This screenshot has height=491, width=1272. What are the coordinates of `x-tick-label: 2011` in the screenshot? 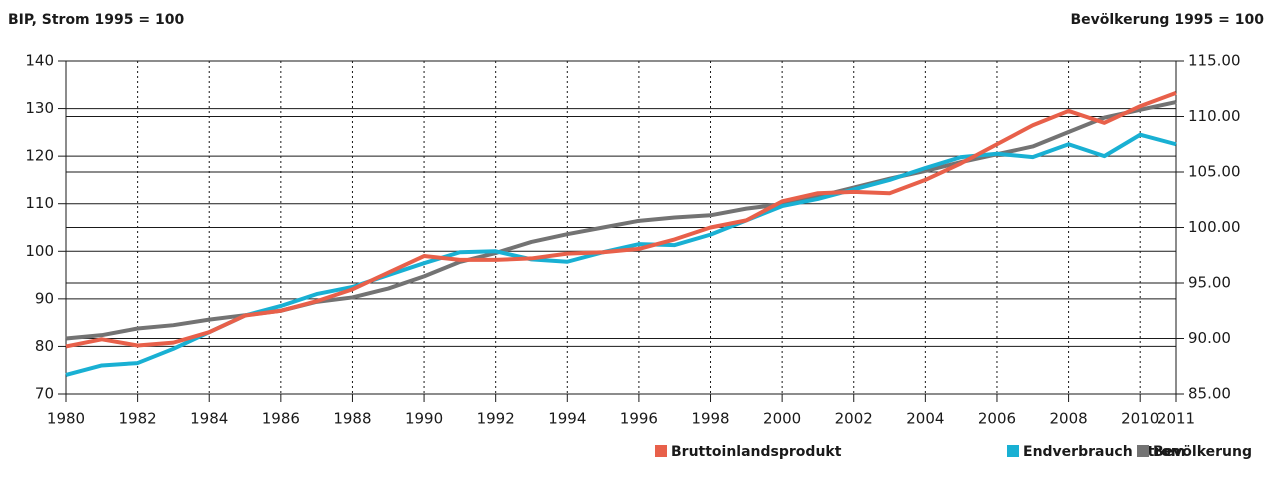 It's located at (1176, 419).